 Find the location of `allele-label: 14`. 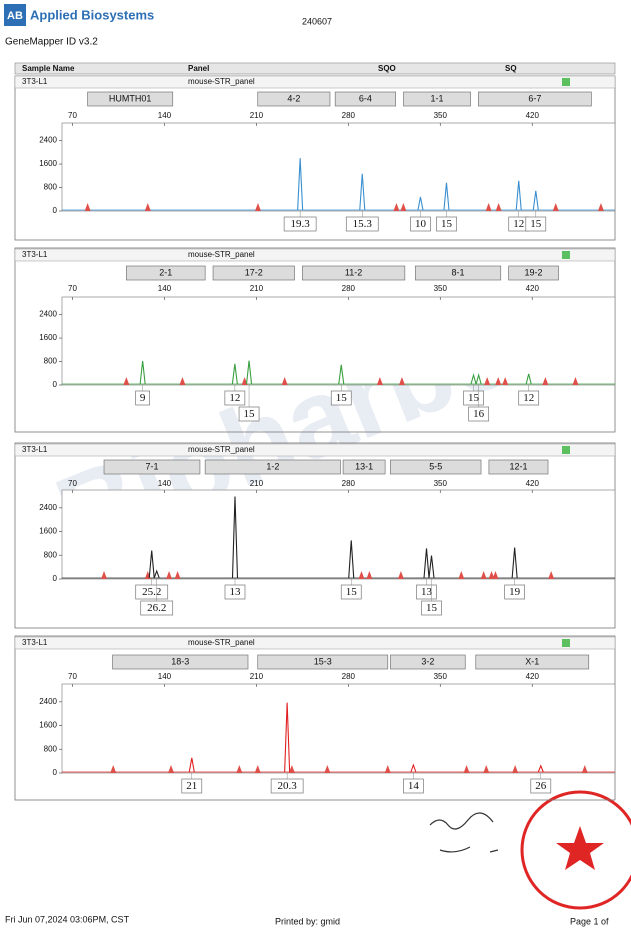

allele-label: 14 is located at coordinates (414, 786).